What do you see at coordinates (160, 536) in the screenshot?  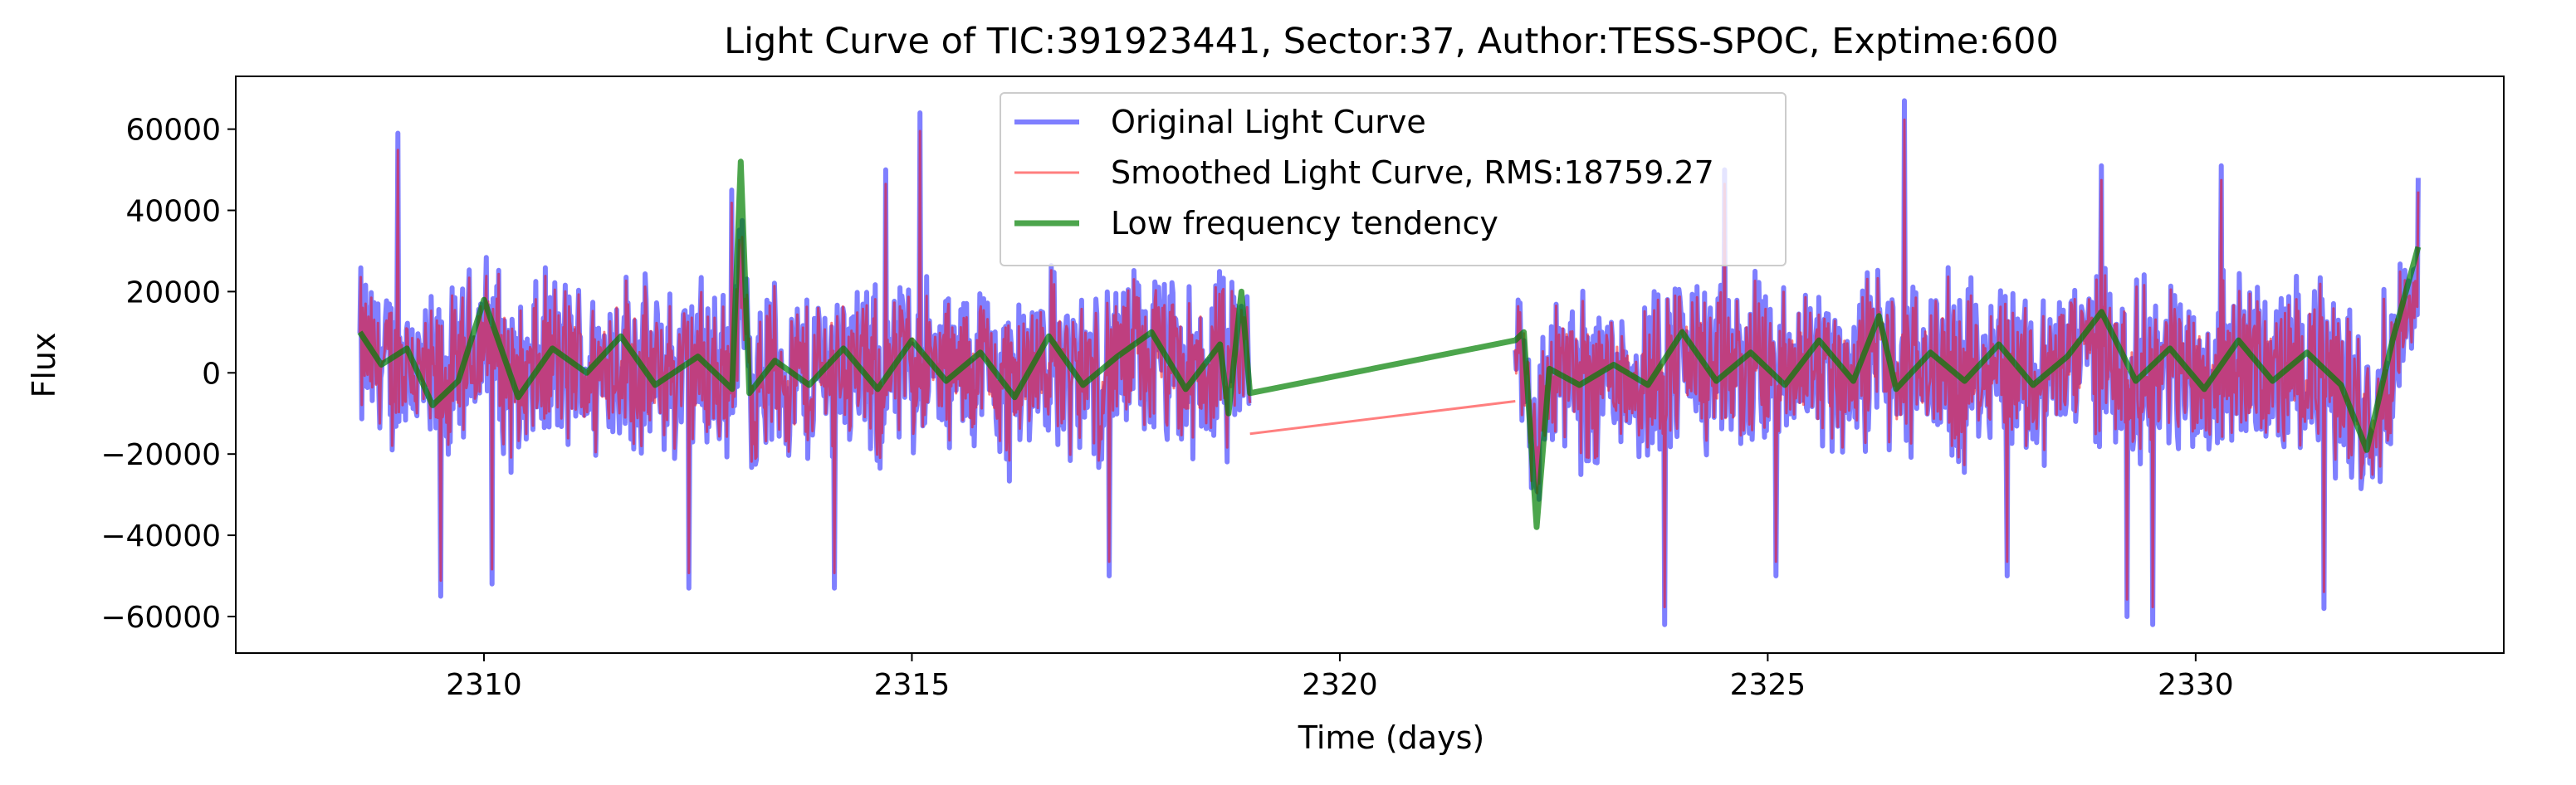 I see `y-tick-label: −40000` at bounding box center [160, 536].